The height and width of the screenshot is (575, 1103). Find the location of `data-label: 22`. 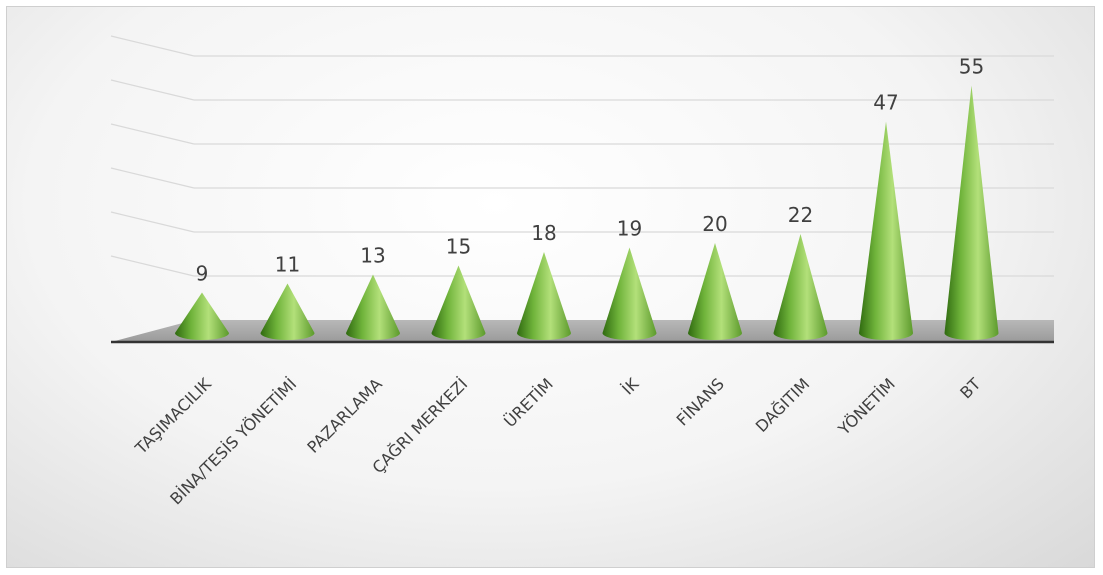

data-label: 22 is located at coordinates (800, 215).